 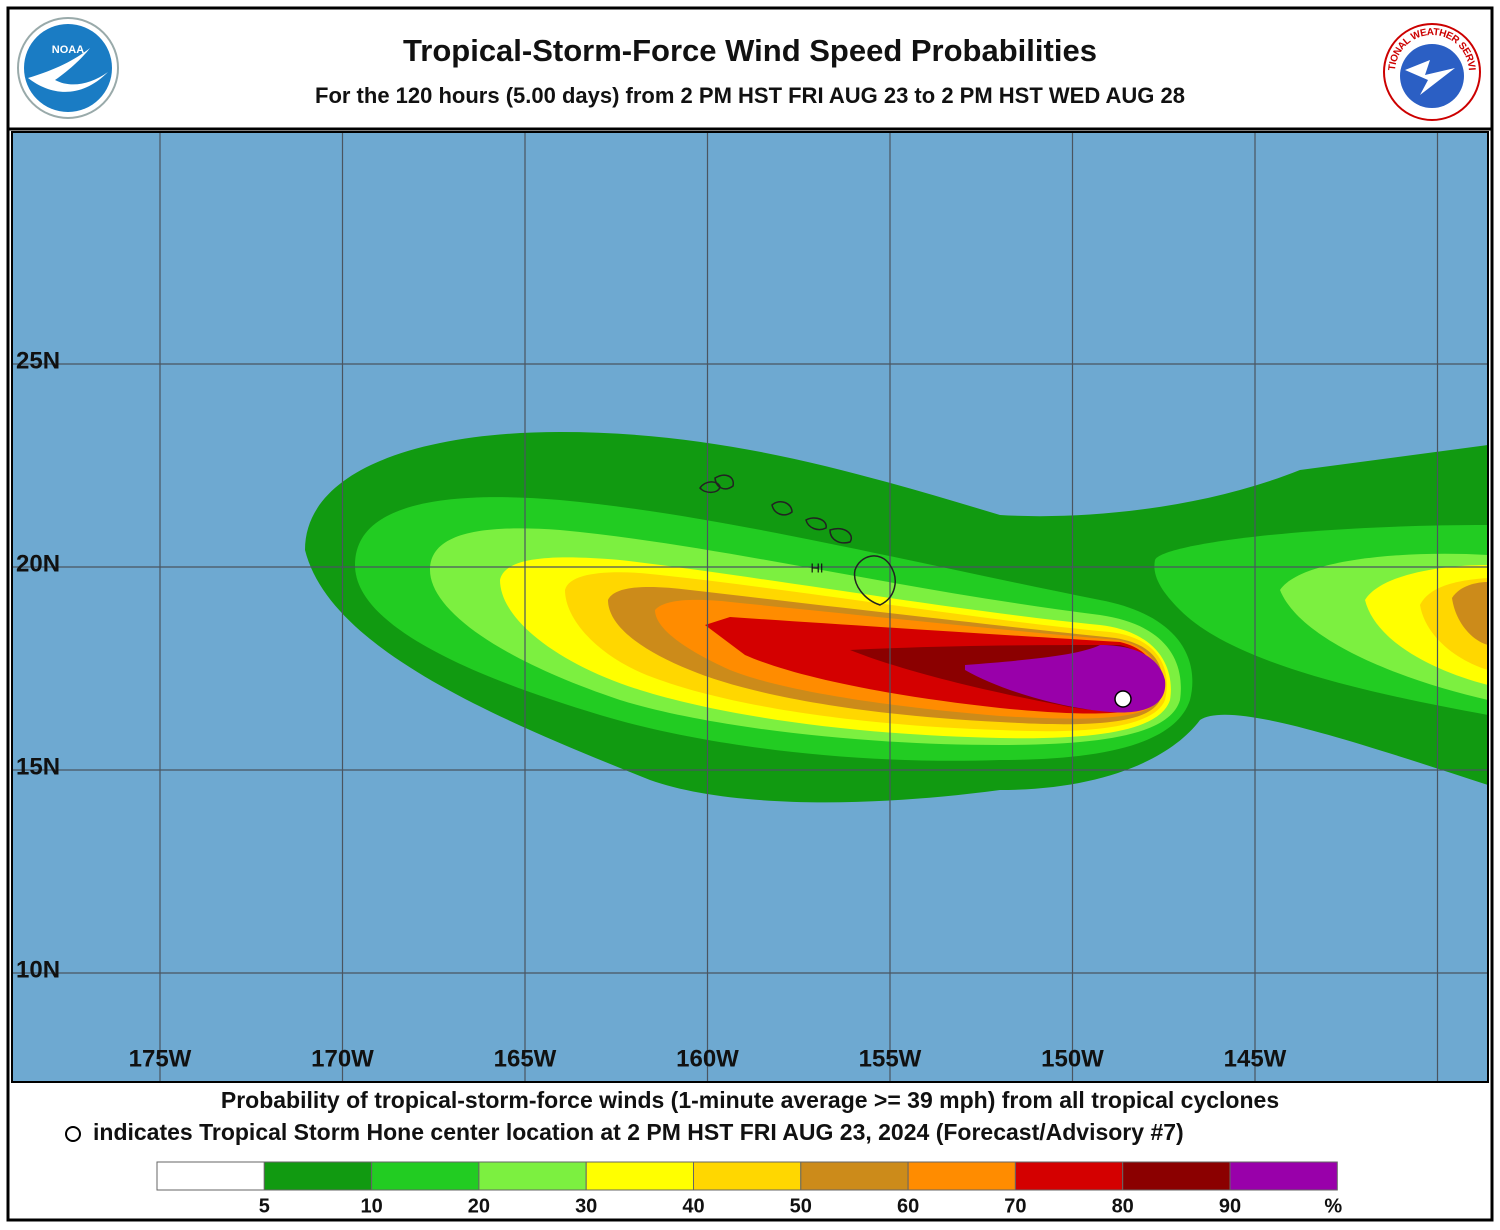 What do you see at coordinates (1230, 1206) in the screenshot?
I see `legend-label: 90` at bounding box center [1230, 1206].